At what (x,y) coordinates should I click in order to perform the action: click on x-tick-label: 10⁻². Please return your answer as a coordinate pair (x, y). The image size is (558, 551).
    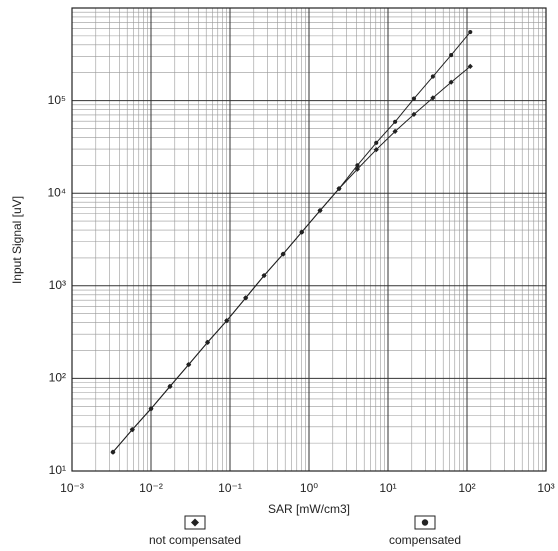
    Looking at the image, I should click on (151, 488).